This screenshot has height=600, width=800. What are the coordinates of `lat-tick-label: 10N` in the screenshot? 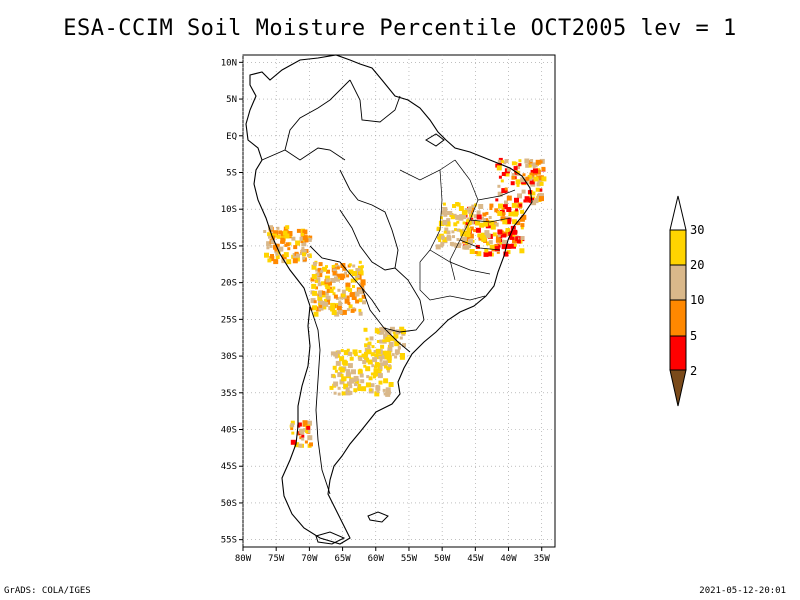 It's located at (229, 63).